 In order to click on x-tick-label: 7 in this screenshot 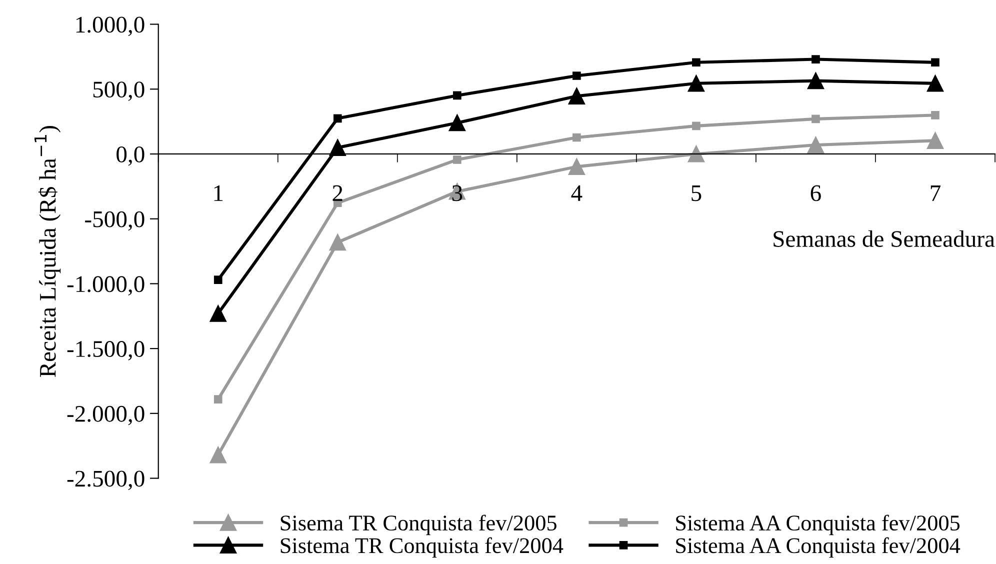, I will do `click(935, 193)`.